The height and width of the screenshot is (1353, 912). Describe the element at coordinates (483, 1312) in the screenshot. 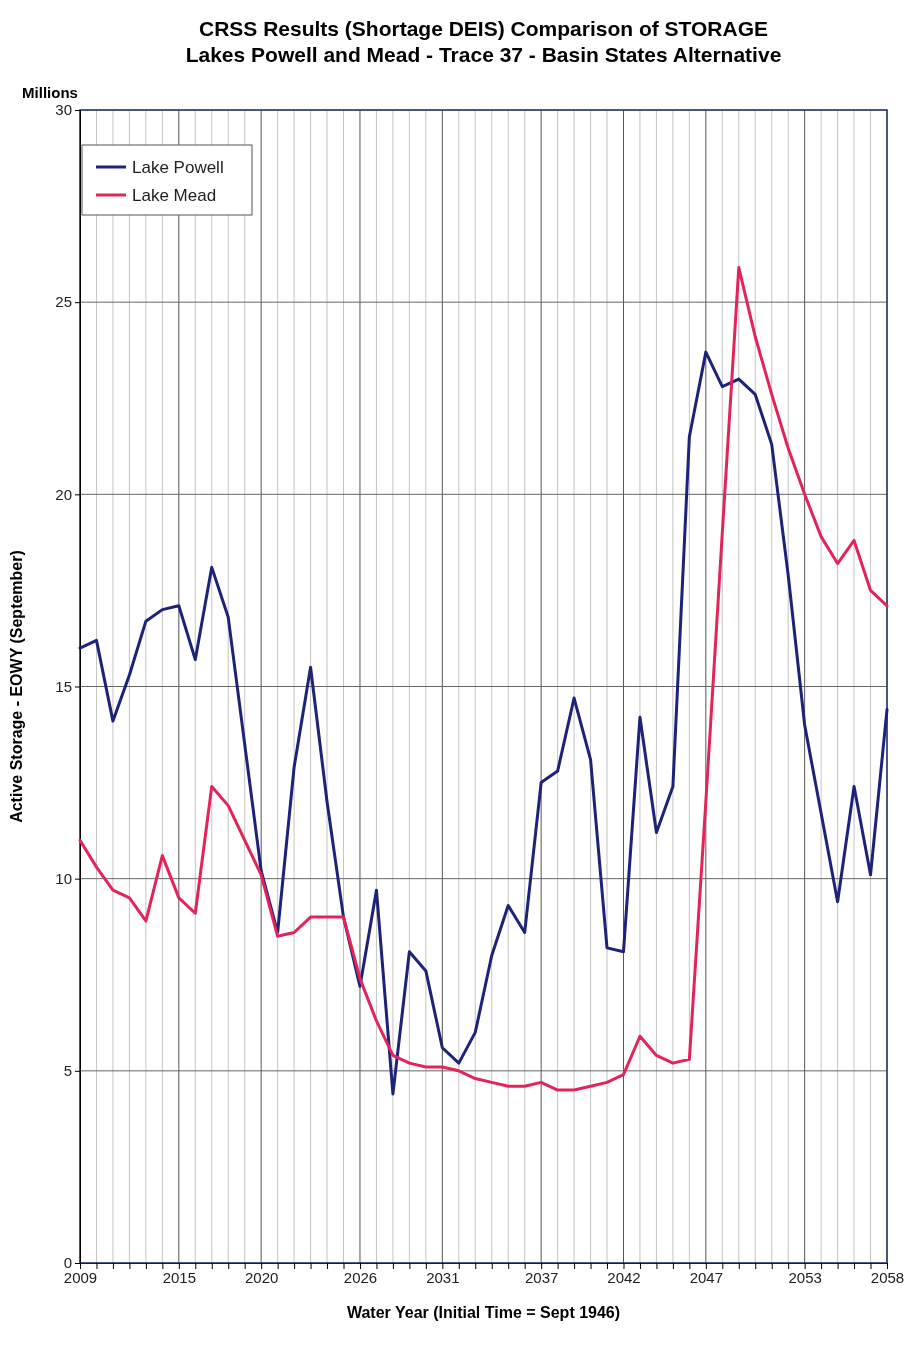

I see `x-axis-title: Water Year (Initial Time = Sept 1946)` at that location.